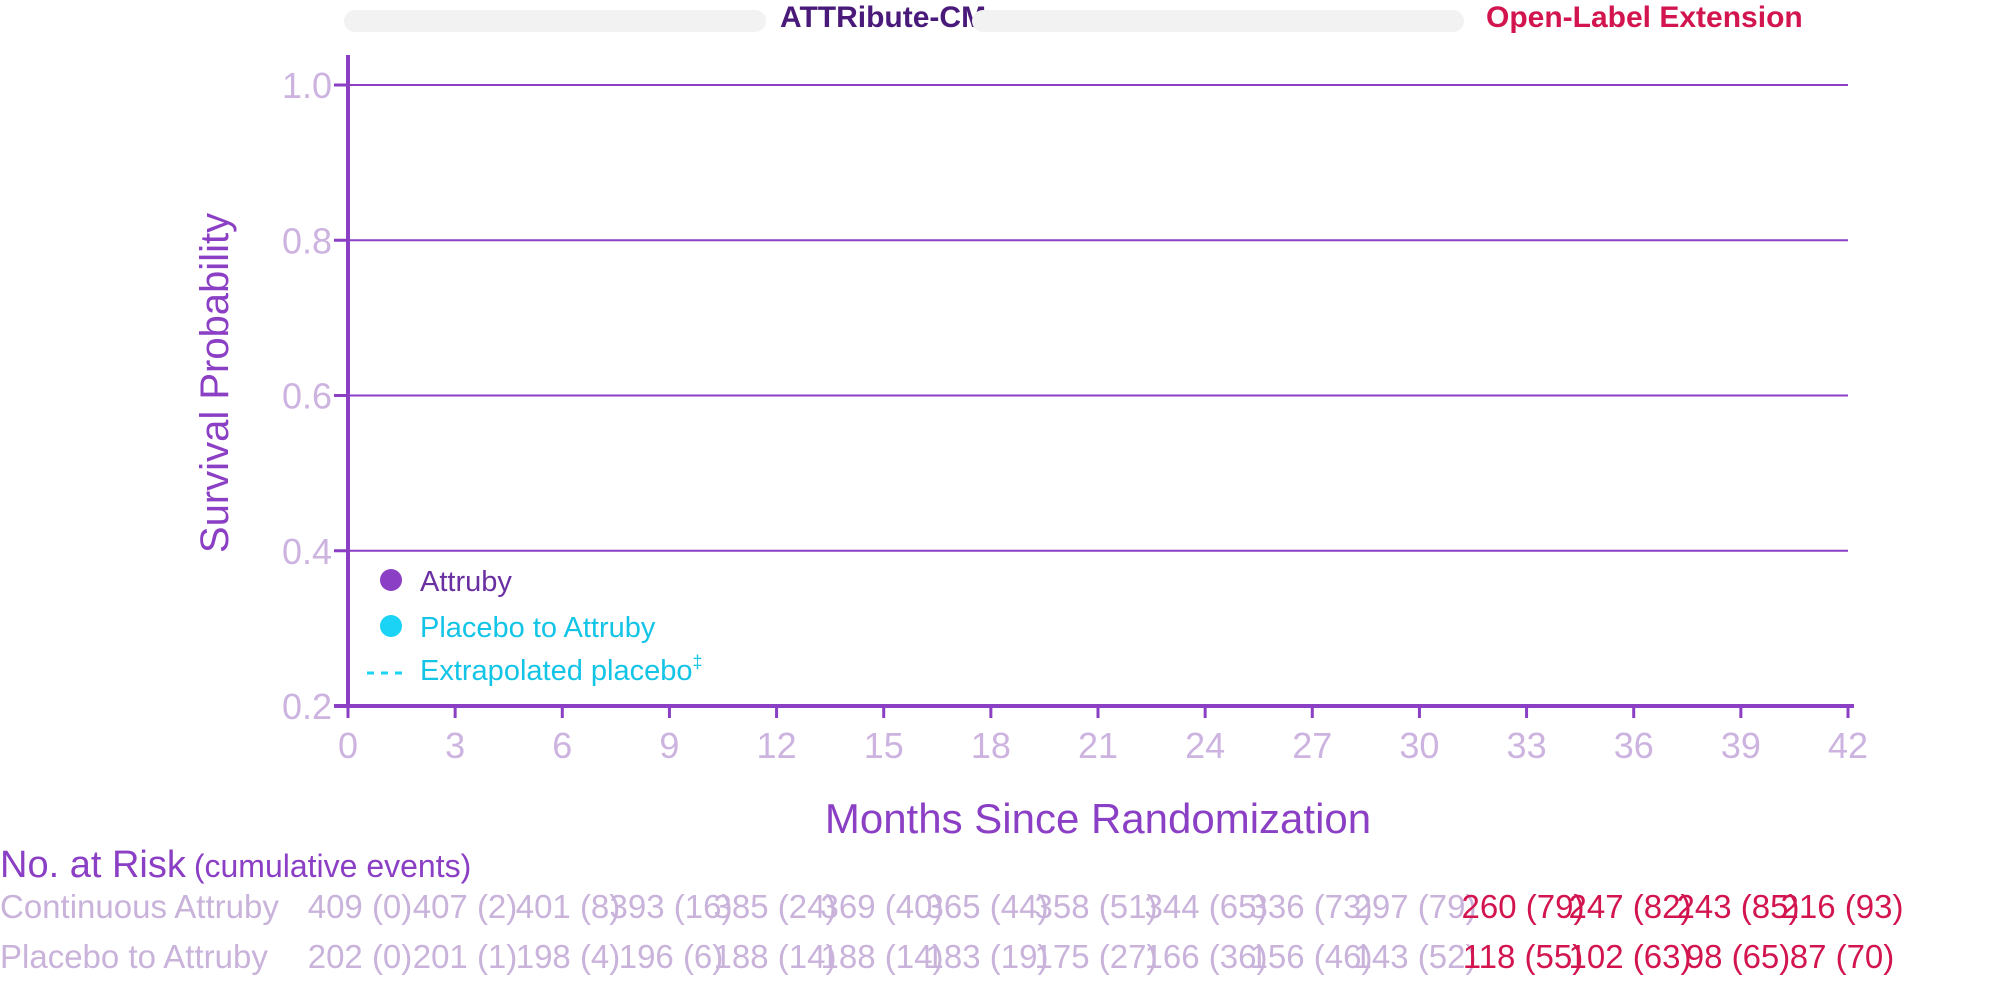 This screenshot has width=2004, height=982. Describe the element at coordinates (1218, 21) in the screenshot. I see `study-period-bar-right` at that location.